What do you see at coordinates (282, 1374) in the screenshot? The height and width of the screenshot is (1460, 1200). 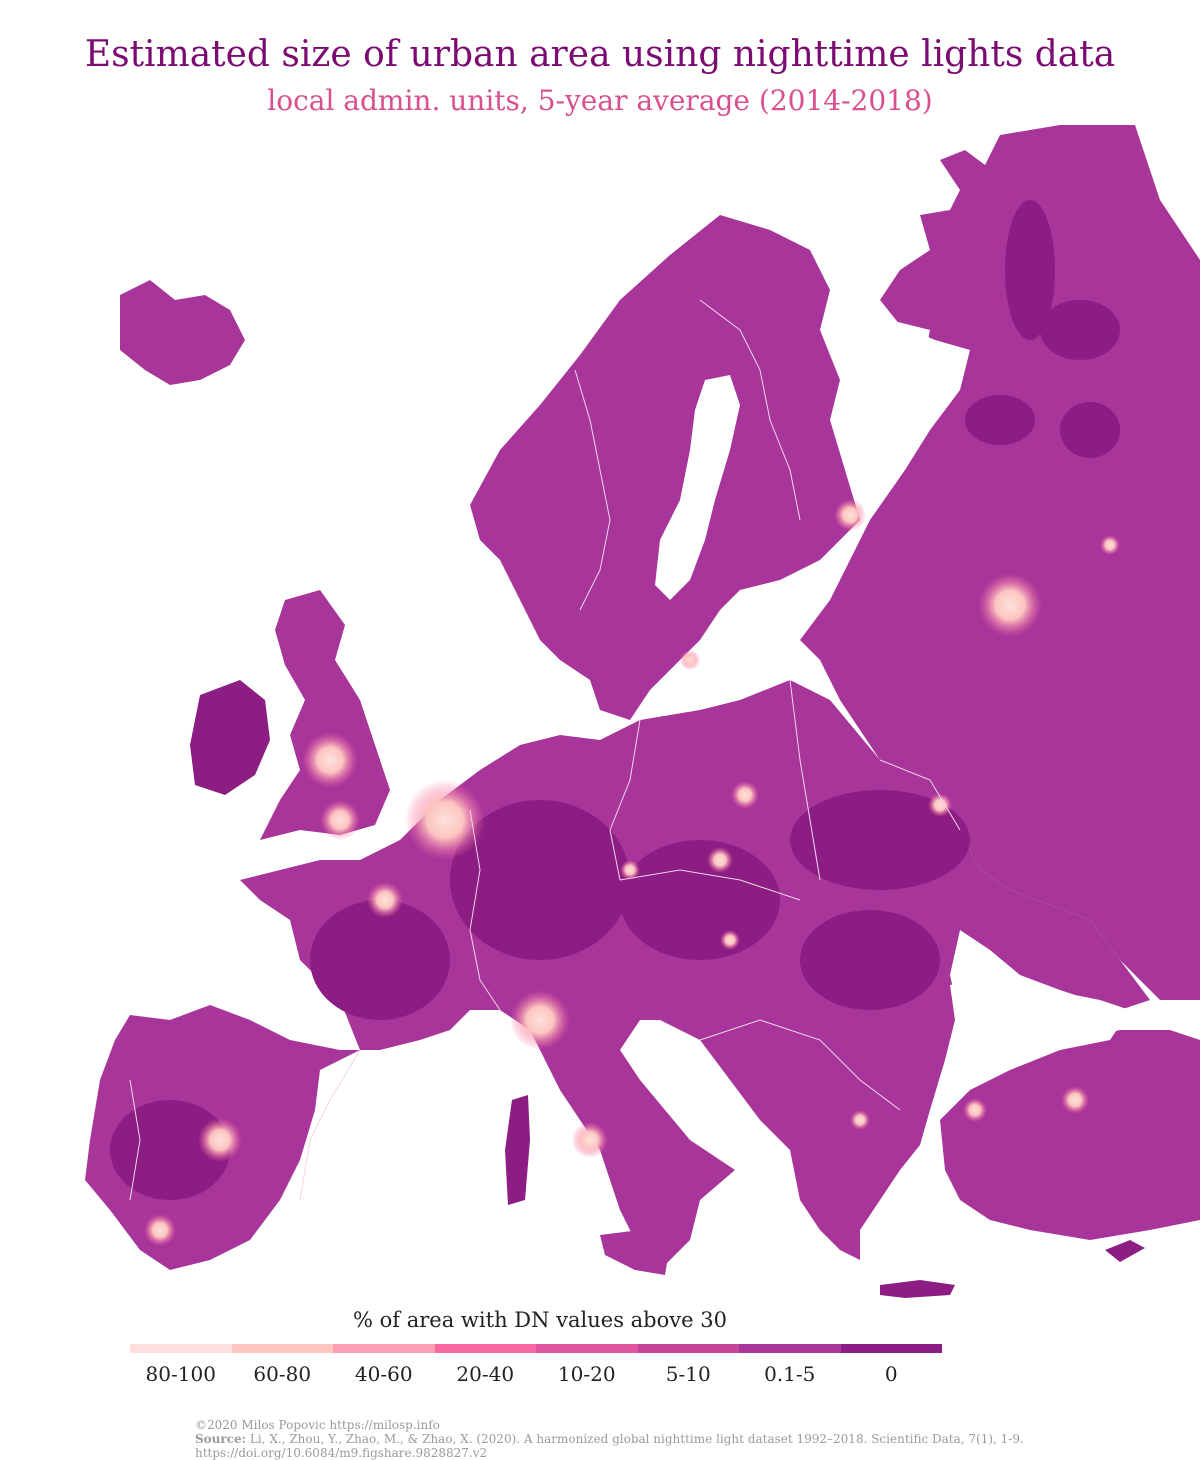 I see `legend-label: 60-80` at bounding box center [282, 1374].